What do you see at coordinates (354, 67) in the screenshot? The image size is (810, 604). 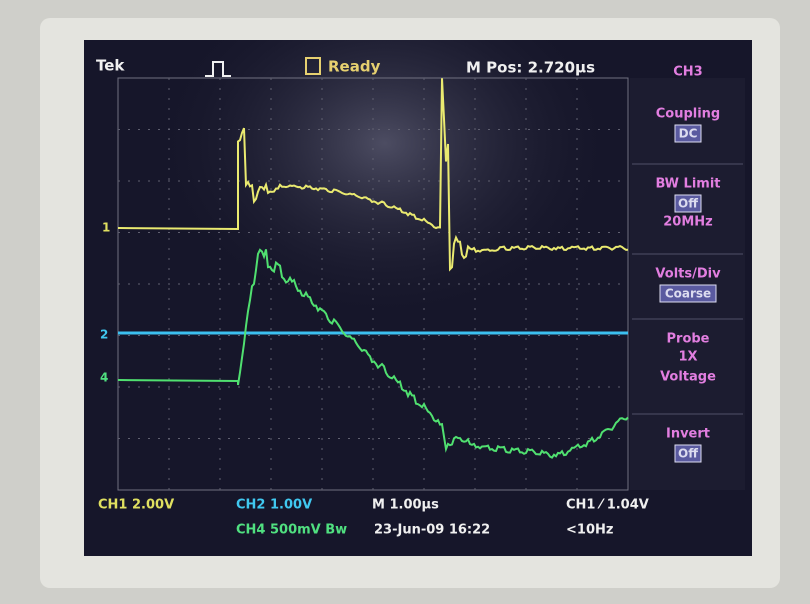 I see `status: Ready` at bounding box center [354, 67].